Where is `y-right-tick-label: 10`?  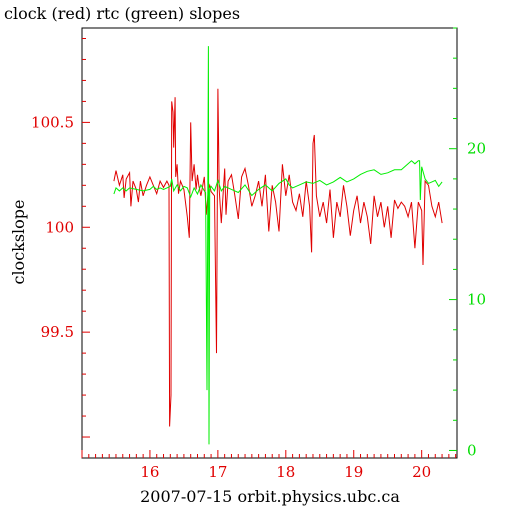 y-right-tick-label: 10 is located at coordinates (476, 300).